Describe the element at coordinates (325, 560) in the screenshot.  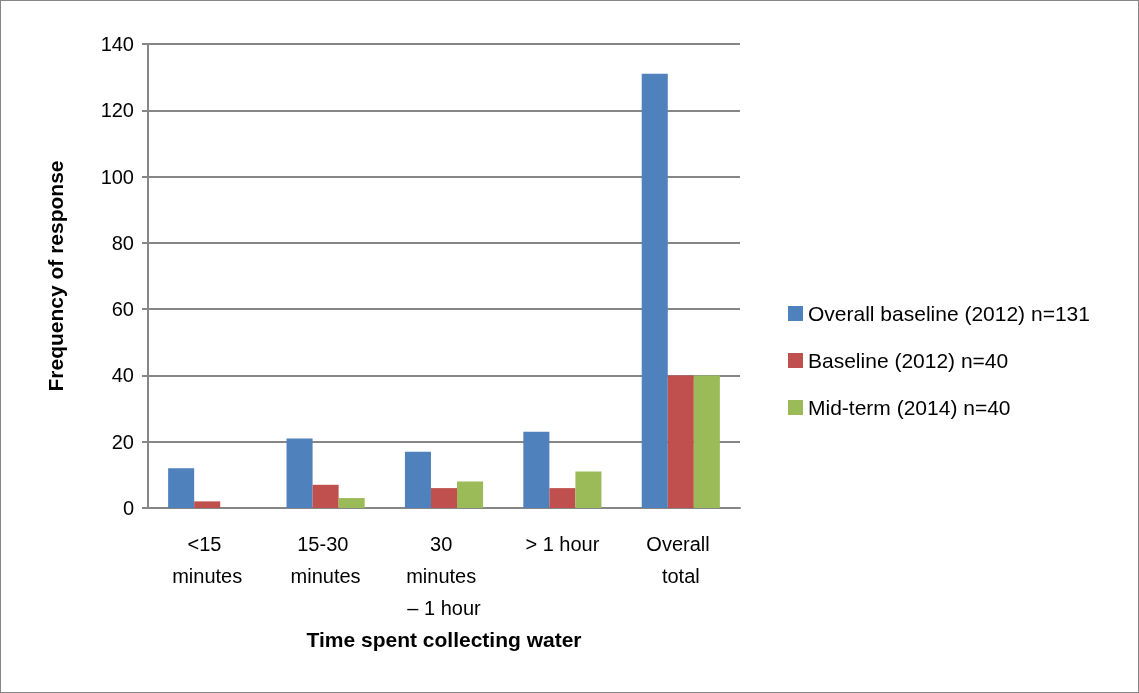
I see `x-tick-label: 15-30 minutes` at that location.